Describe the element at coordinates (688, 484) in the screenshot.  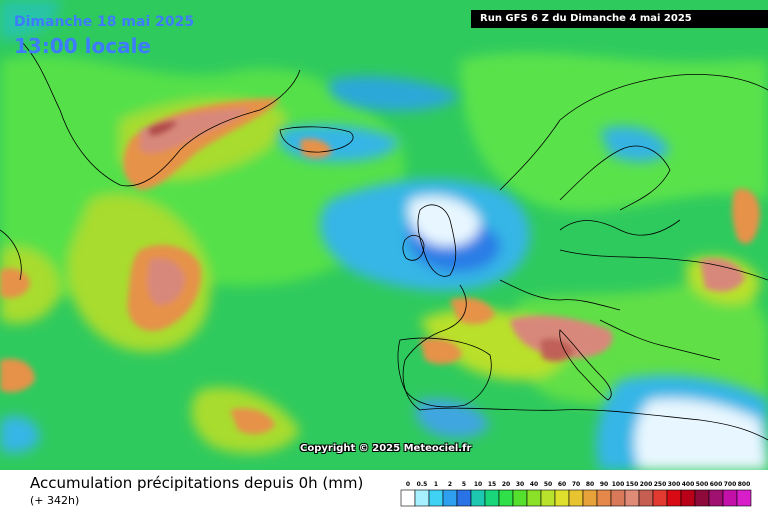
I see `scale-tick-label: 400` at that location.